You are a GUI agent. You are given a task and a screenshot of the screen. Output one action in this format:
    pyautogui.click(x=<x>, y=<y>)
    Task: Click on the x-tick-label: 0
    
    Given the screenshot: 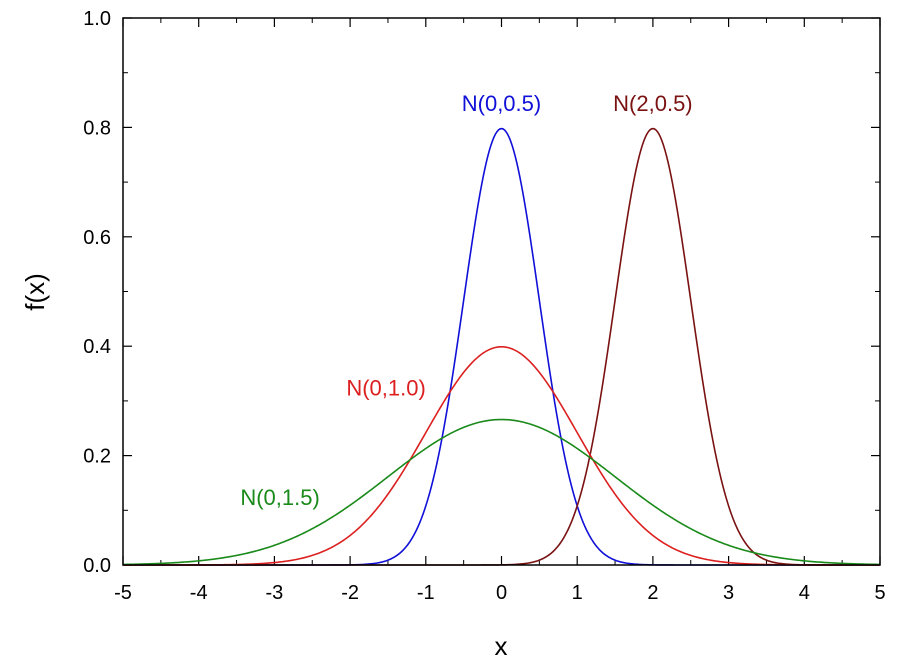 What is the action you would take?
    pyautogui.click(x=501, y=593)
    